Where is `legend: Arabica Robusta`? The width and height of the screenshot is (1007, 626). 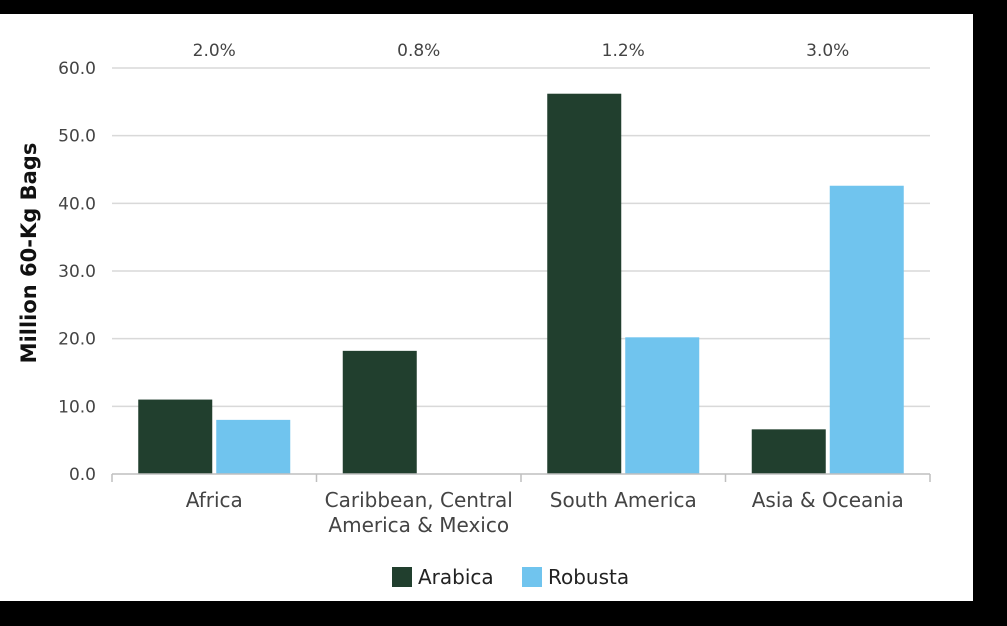
legend: Arabica Robusta is located at coordinates (510, 577).